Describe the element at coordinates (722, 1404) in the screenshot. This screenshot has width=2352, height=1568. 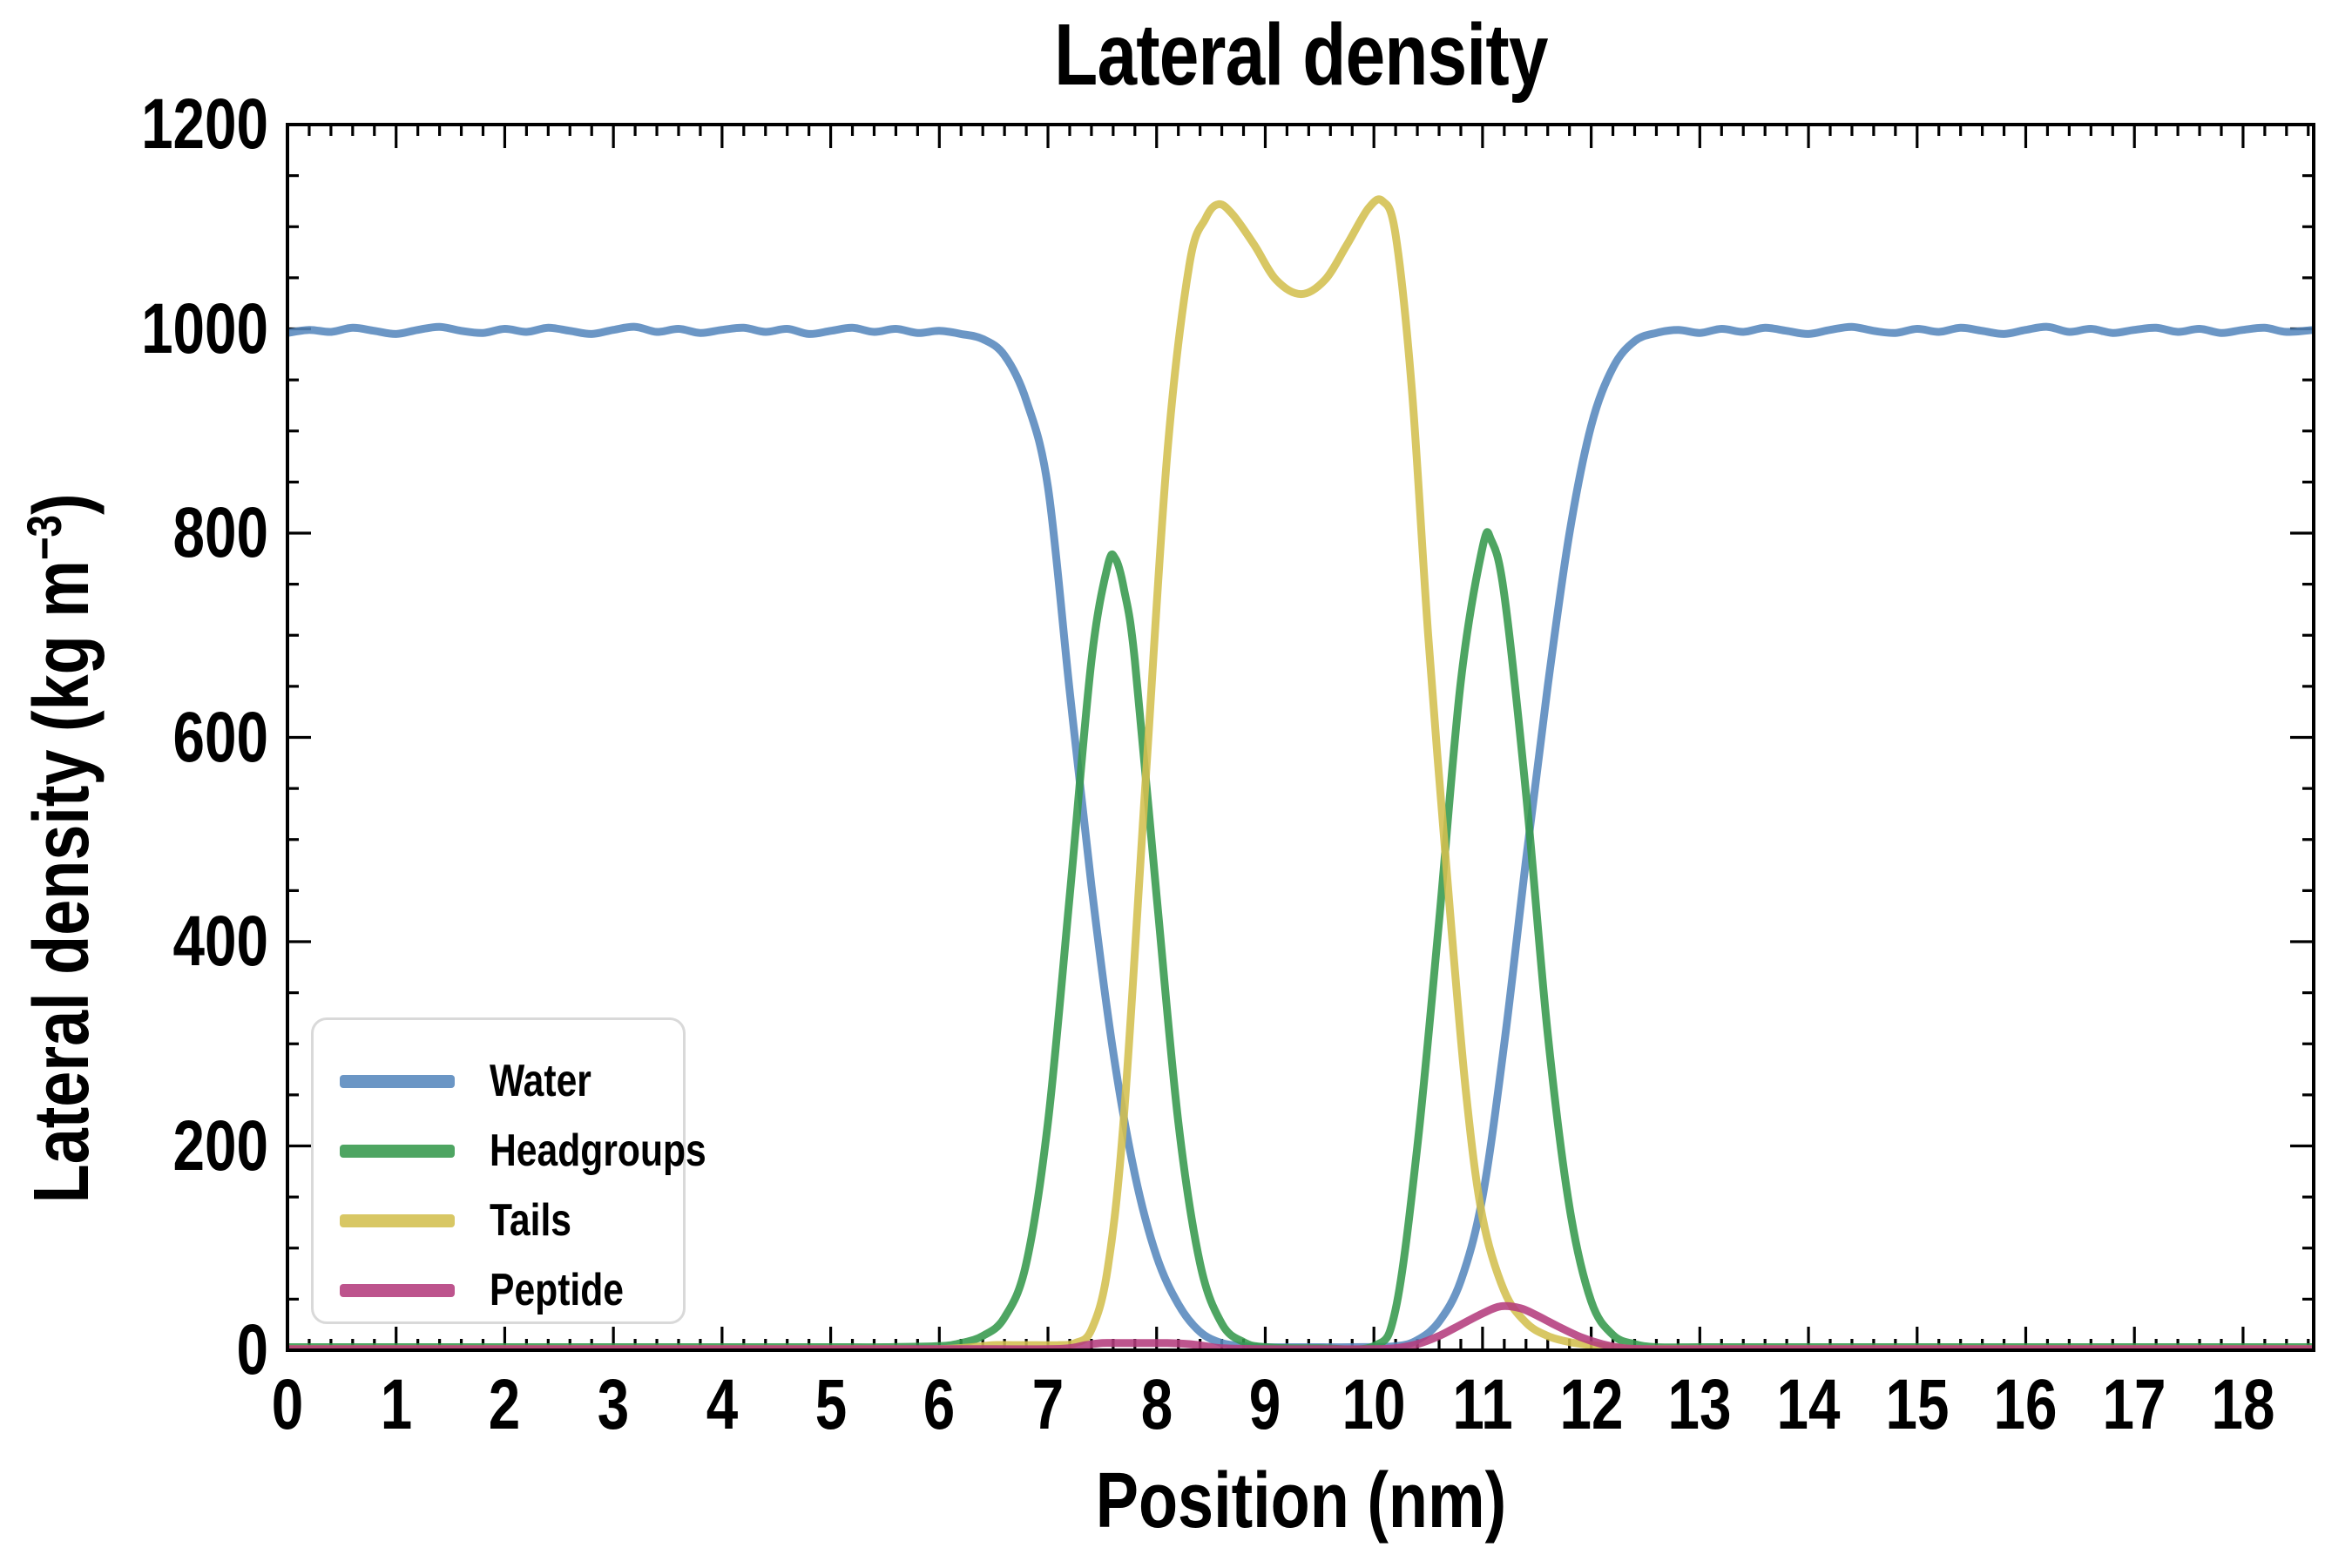
I see `x-tick-label: 4` at that location.